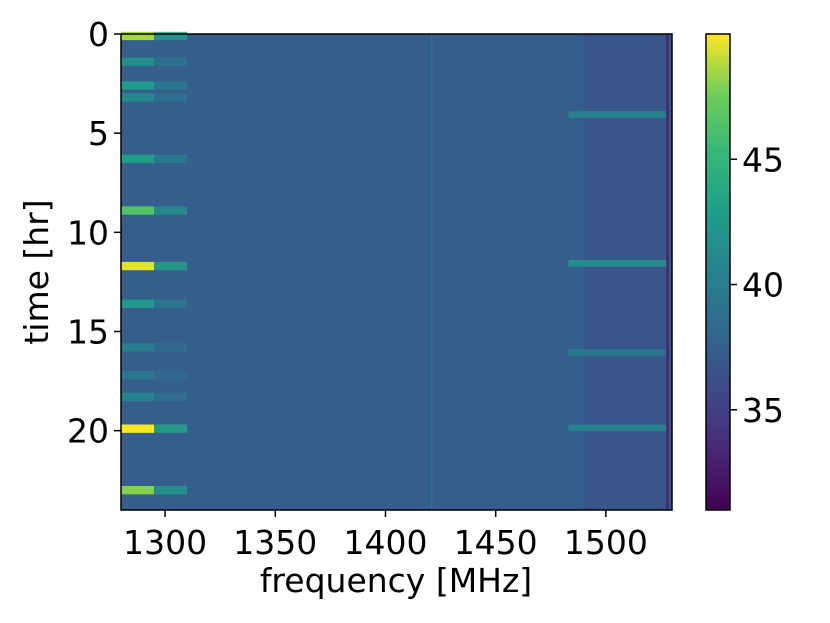 This screenshot has height=623, width=830. What do you see at coordinates (275, 542) in the screenshot?
I see `x-tick-label: 1350` at bounding box center [275, 542].